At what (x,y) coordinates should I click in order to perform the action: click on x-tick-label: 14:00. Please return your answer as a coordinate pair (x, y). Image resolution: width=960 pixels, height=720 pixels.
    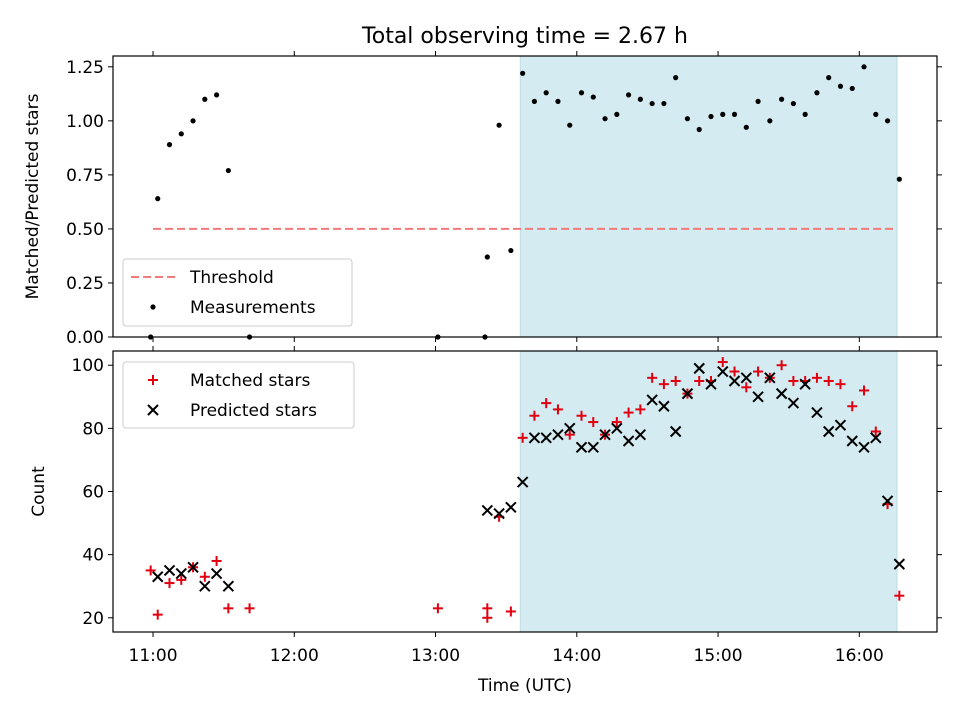
    Looking at the image, I should click on (576, 656).